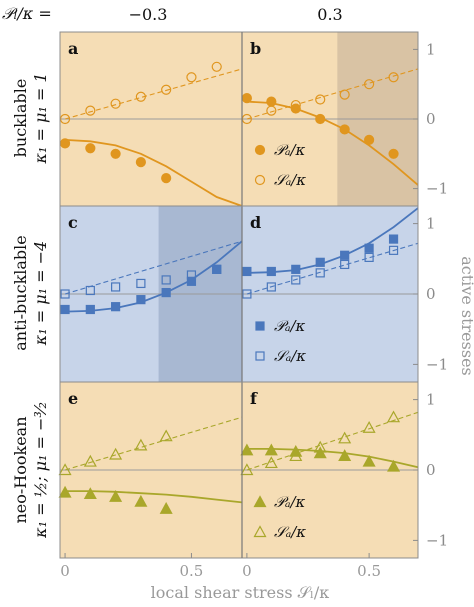  I want to click on panel-e: e, so click(150, 470).